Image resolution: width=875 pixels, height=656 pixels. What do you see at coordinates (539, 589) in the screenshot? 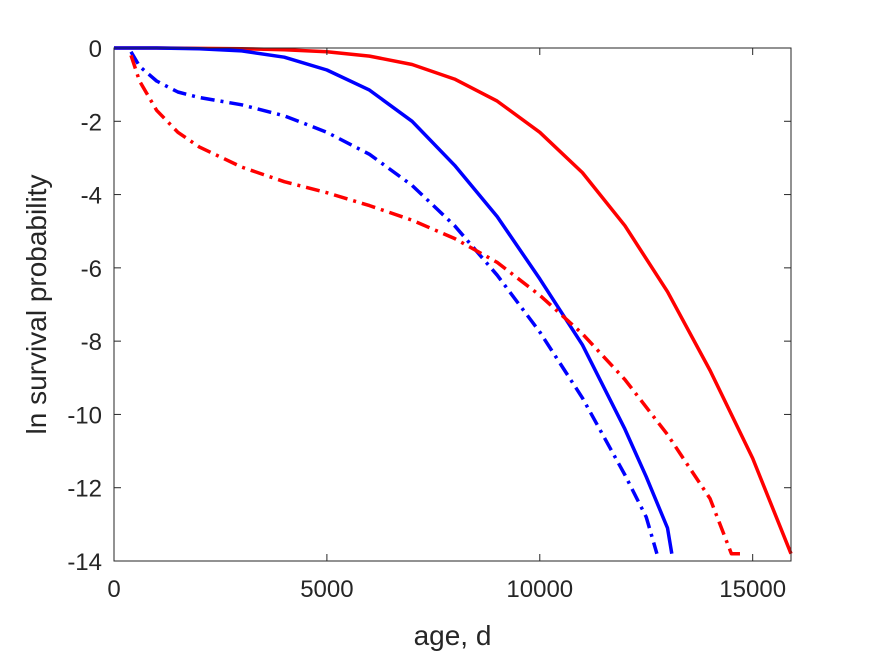
I see `x-tick-label: 10000` at bounding box center [539, 589].